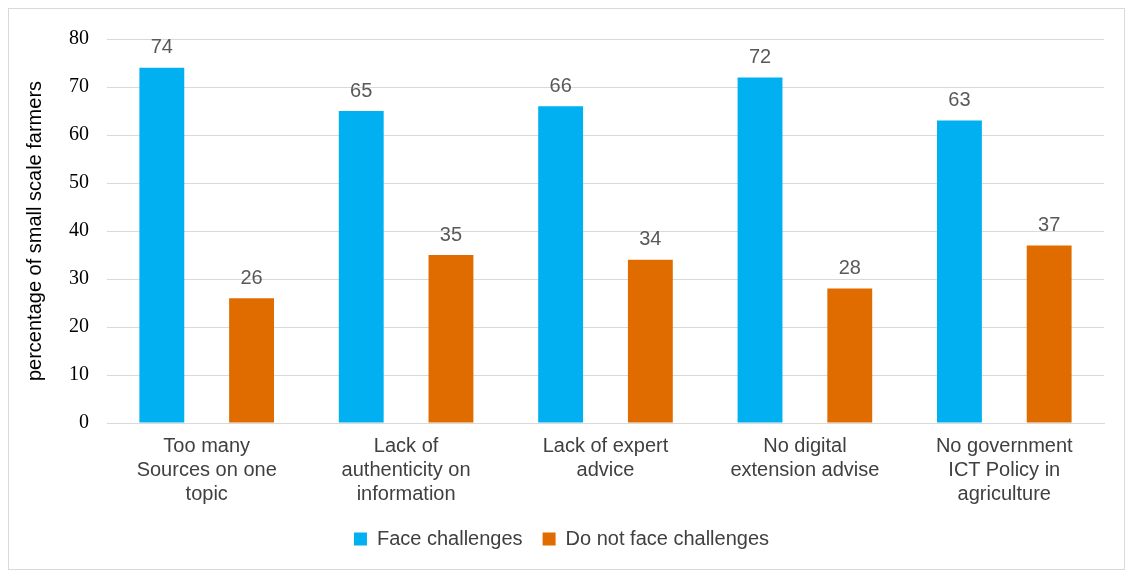 The height and width of the screenshot is (578, 1133). I want to click on x-tick-label: No digital extension advise, so click(805, 456).